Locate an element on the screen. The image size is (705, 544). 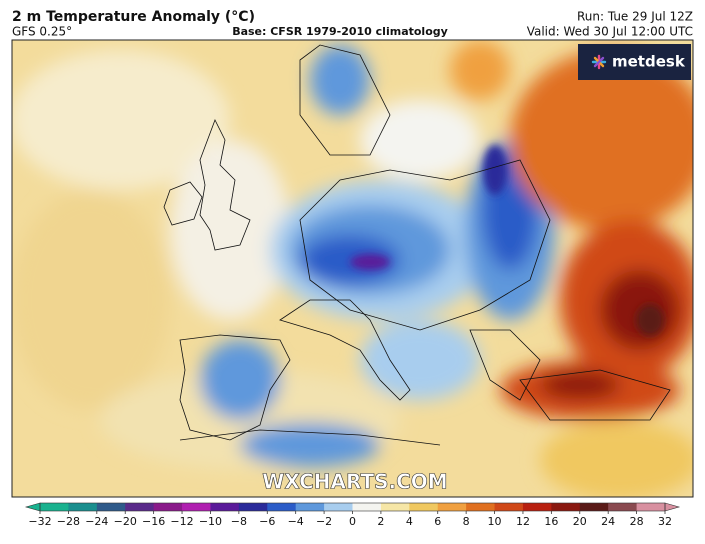
colorbar-tick-label: 6 is located at coordinates (437, 521).